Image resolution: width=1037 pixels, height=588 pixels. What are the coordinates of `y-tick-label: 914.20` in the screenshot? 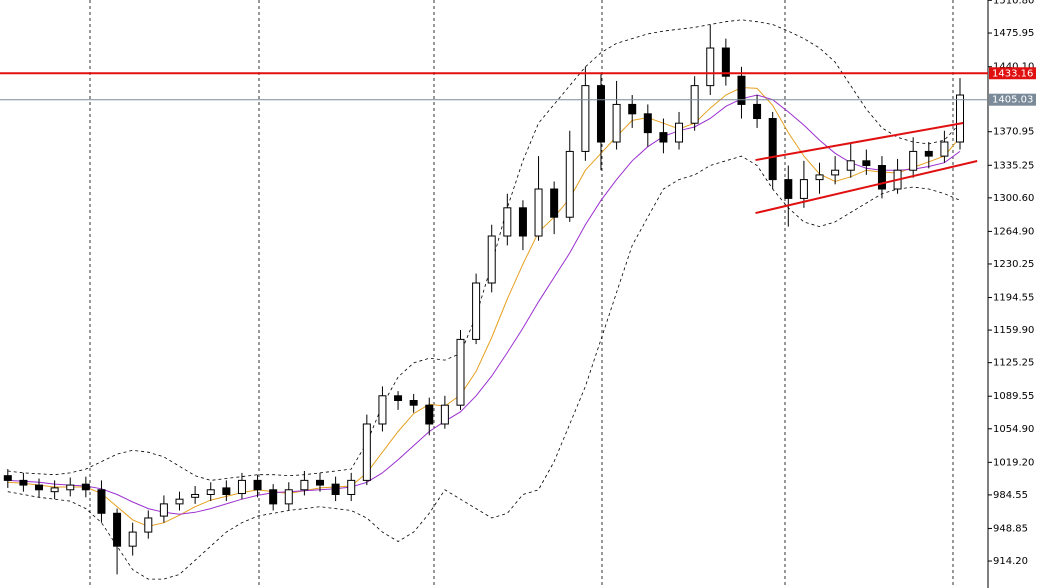 It's located at (1010, 561).